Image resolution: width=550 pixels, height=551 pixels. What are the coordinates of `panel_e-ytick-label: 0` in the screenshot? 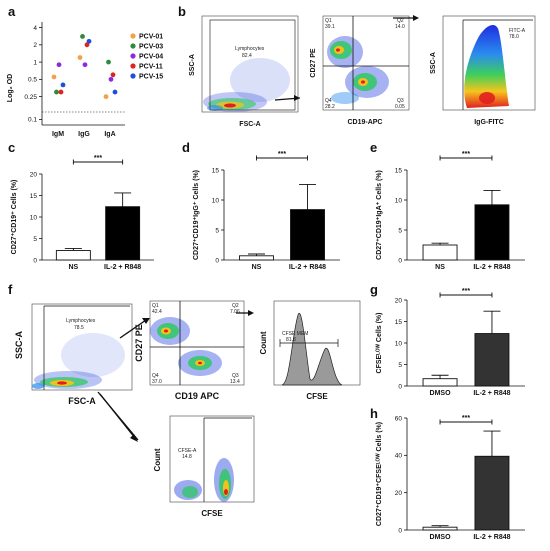 It's located at (400, 260).